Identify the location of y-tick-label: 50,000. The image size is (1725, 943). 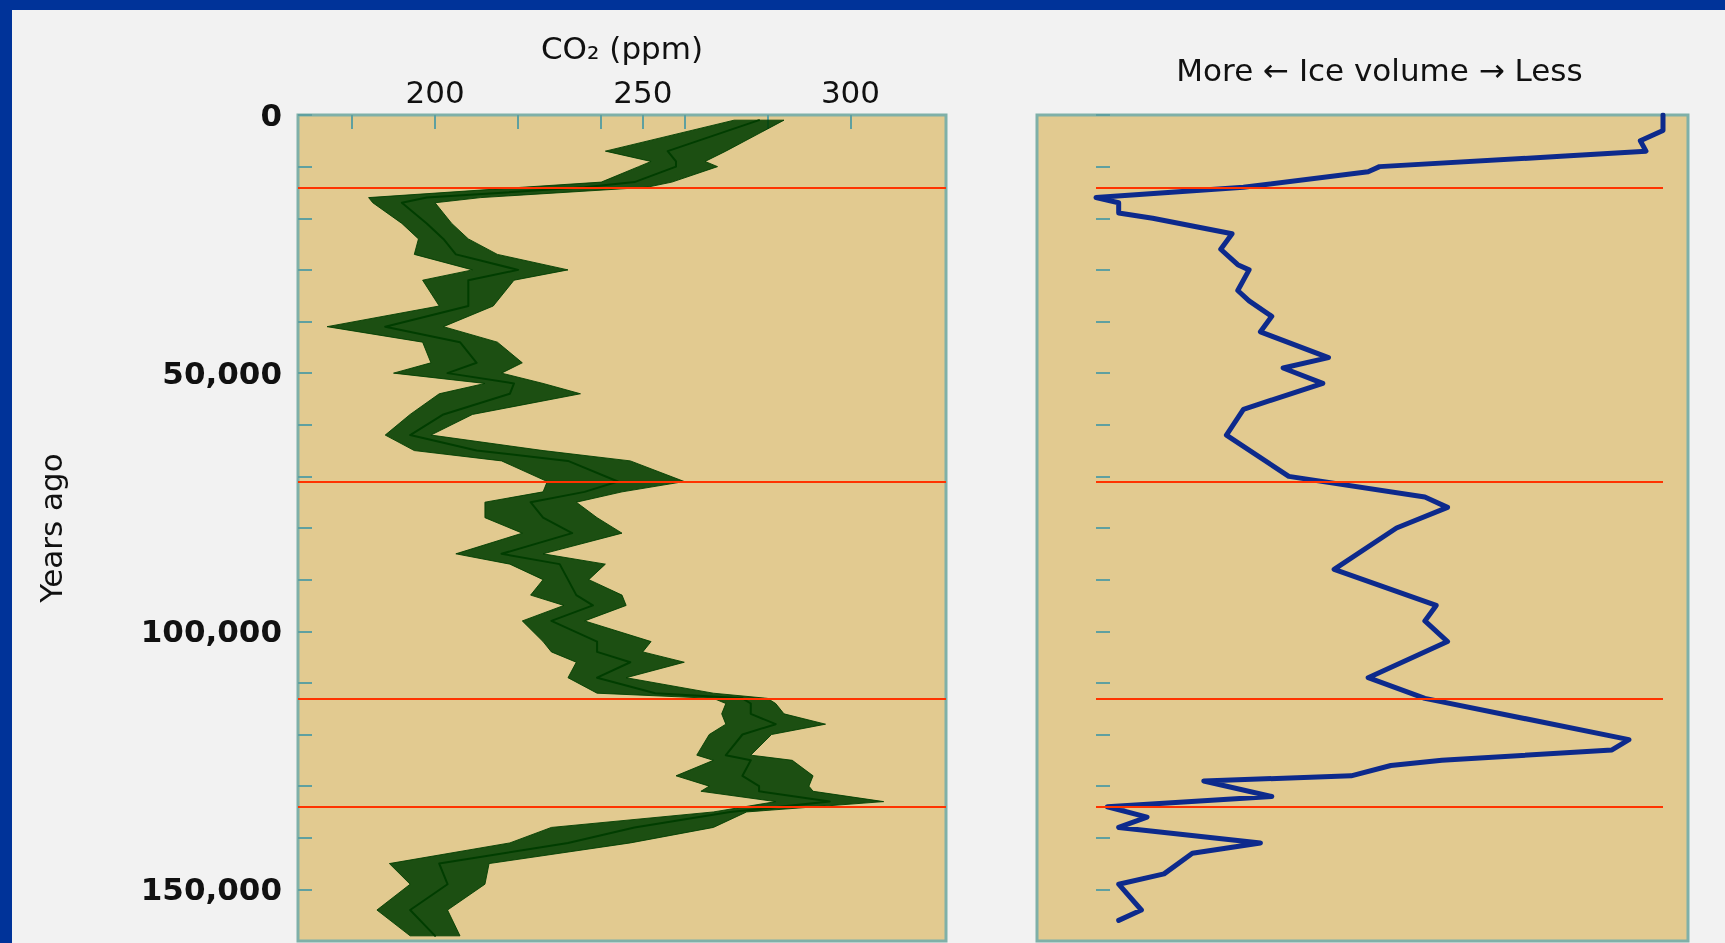
(222, 373).